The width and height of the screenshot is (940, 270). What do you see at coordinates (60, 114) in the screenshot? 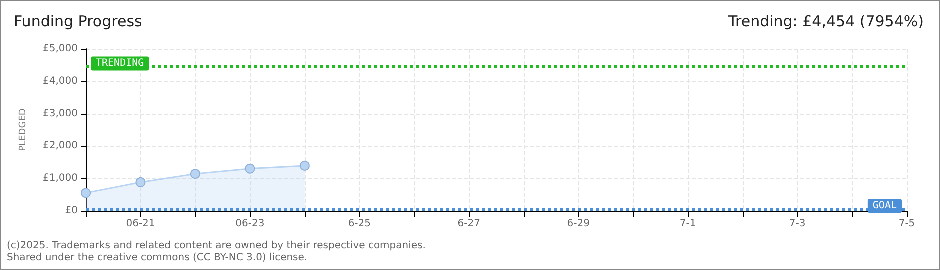
I see `y-tick-label: £3,000` at bounding box center [60, 114].